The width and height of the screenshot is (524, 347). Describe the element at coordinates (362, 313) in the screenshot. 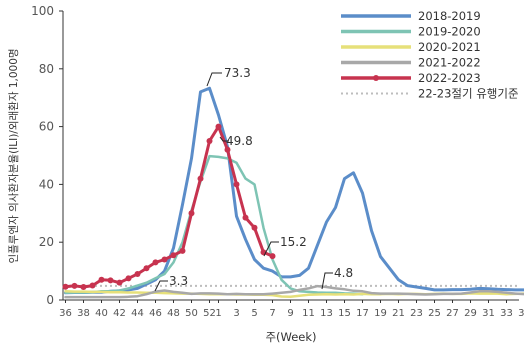

I see `x-tick-label: 17` at that location.